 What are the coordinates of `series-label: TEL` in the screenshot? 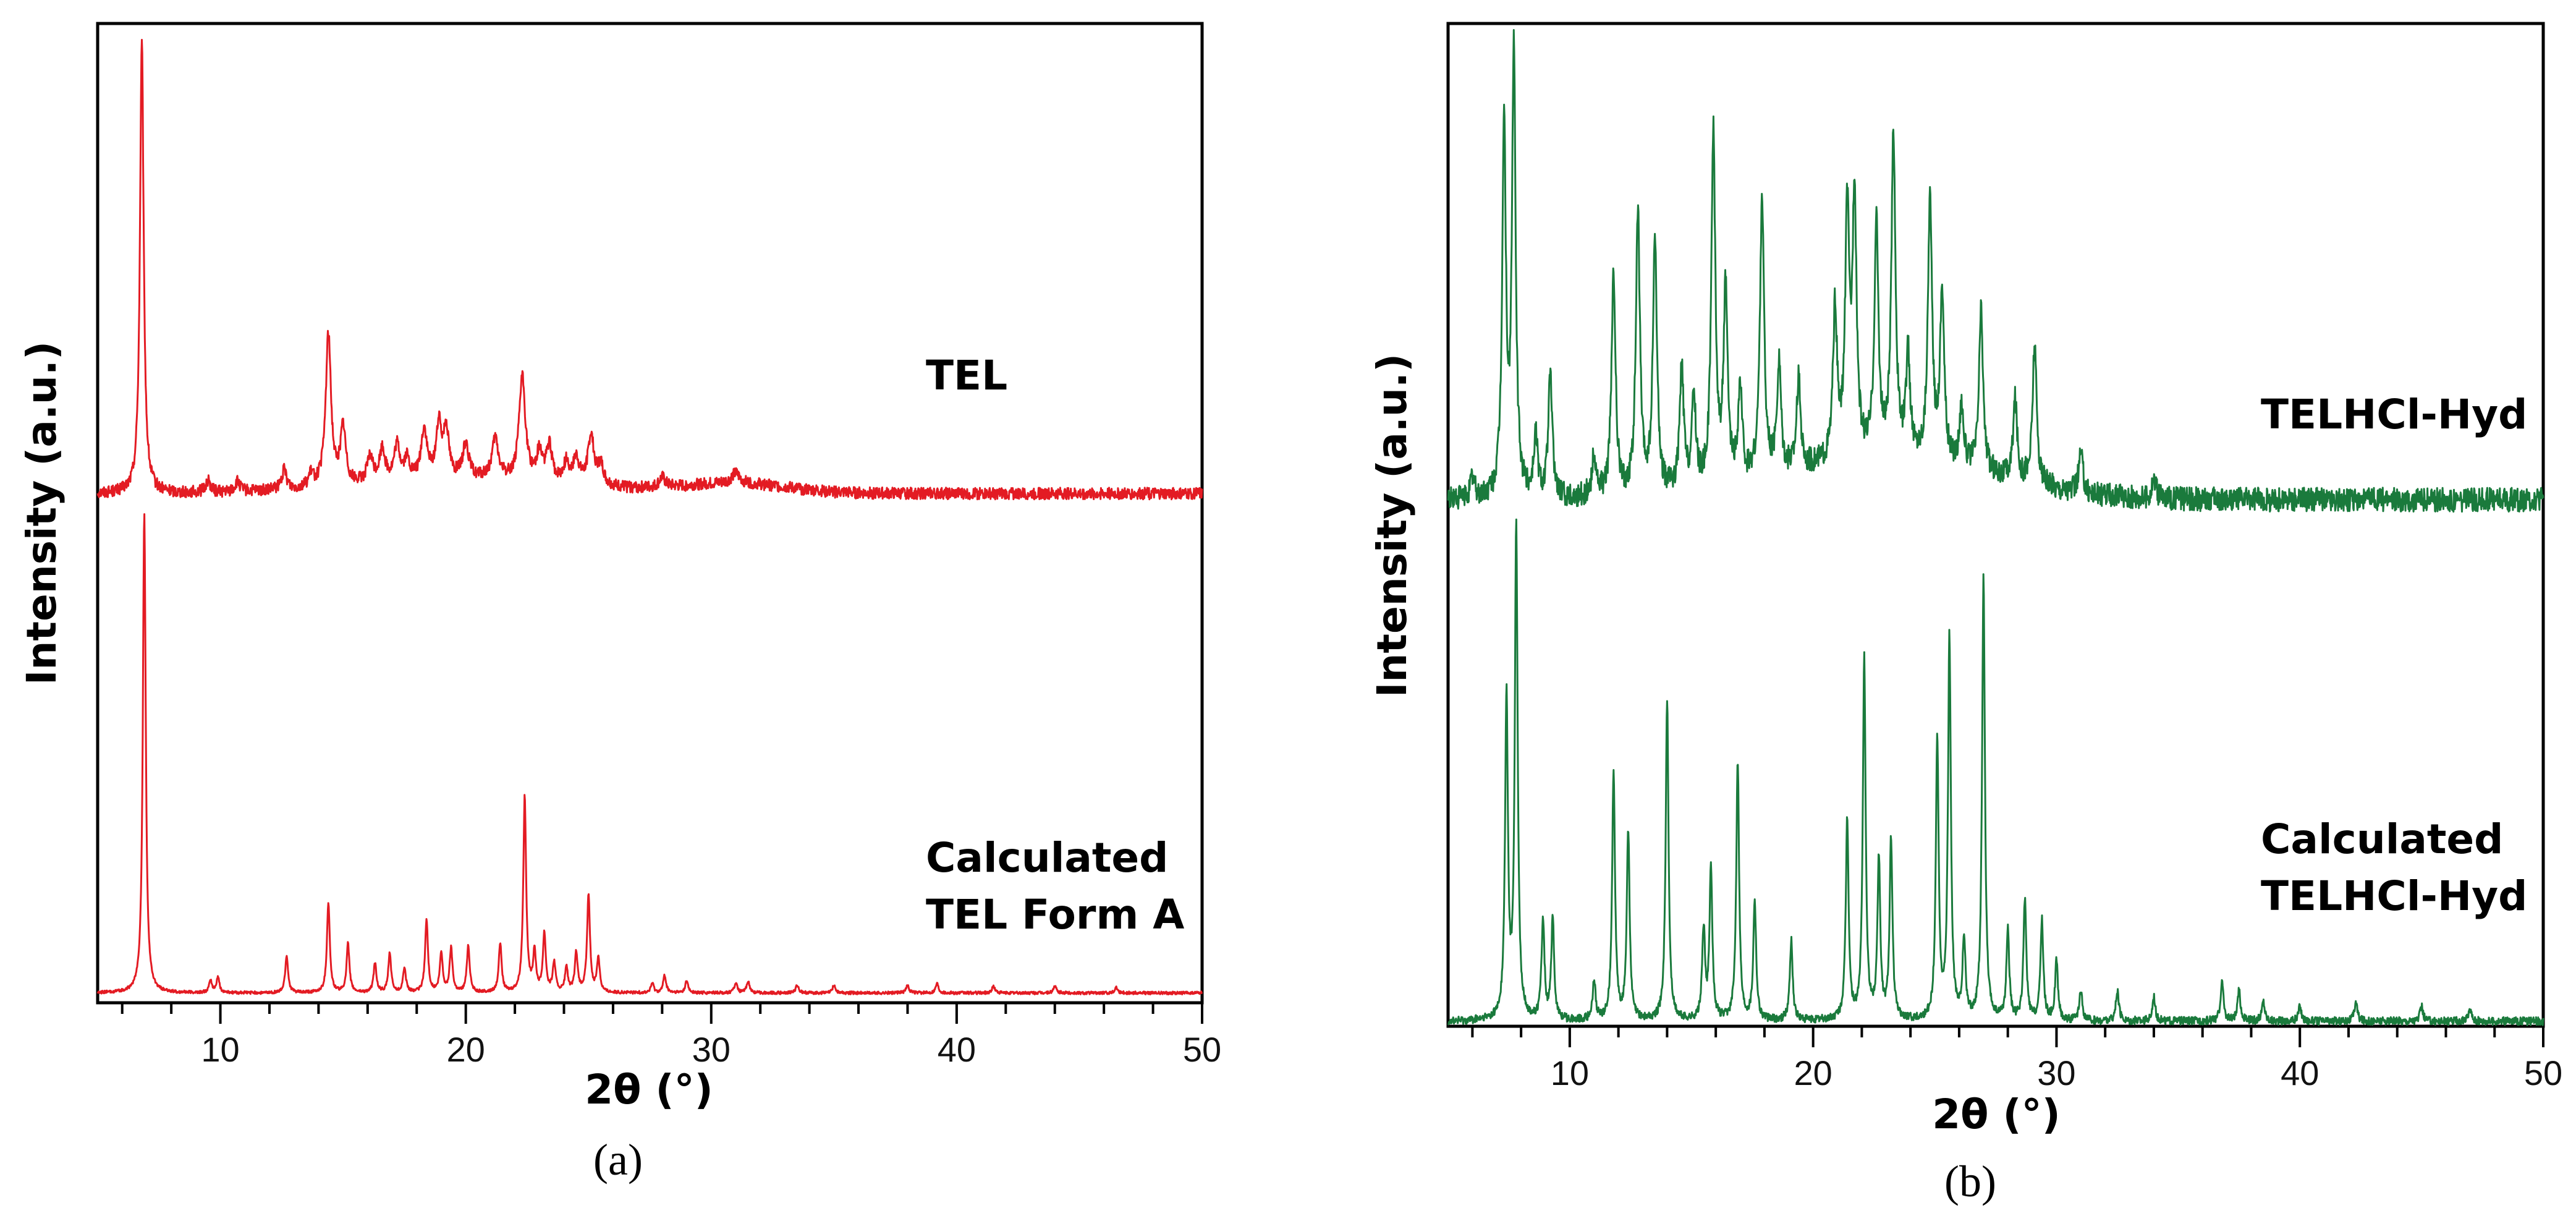 It's located at (966, 375).